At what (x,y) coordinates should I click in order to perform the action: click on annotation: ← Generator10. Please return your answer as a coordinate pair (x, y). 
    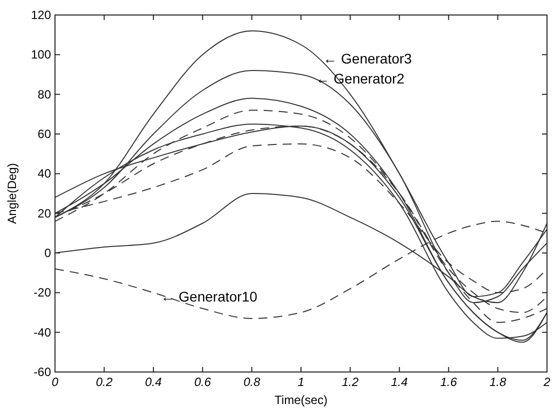
    Looking at the image, I should click on (209, 296).